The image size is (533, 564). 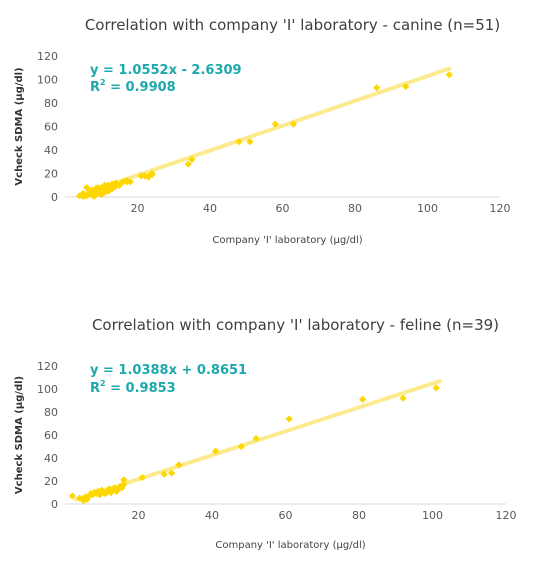 What do you see at coordinates (141, 87) in the screenshot?
I see `r-squared-value: = 0.9908` at bounding box center [141, 87].